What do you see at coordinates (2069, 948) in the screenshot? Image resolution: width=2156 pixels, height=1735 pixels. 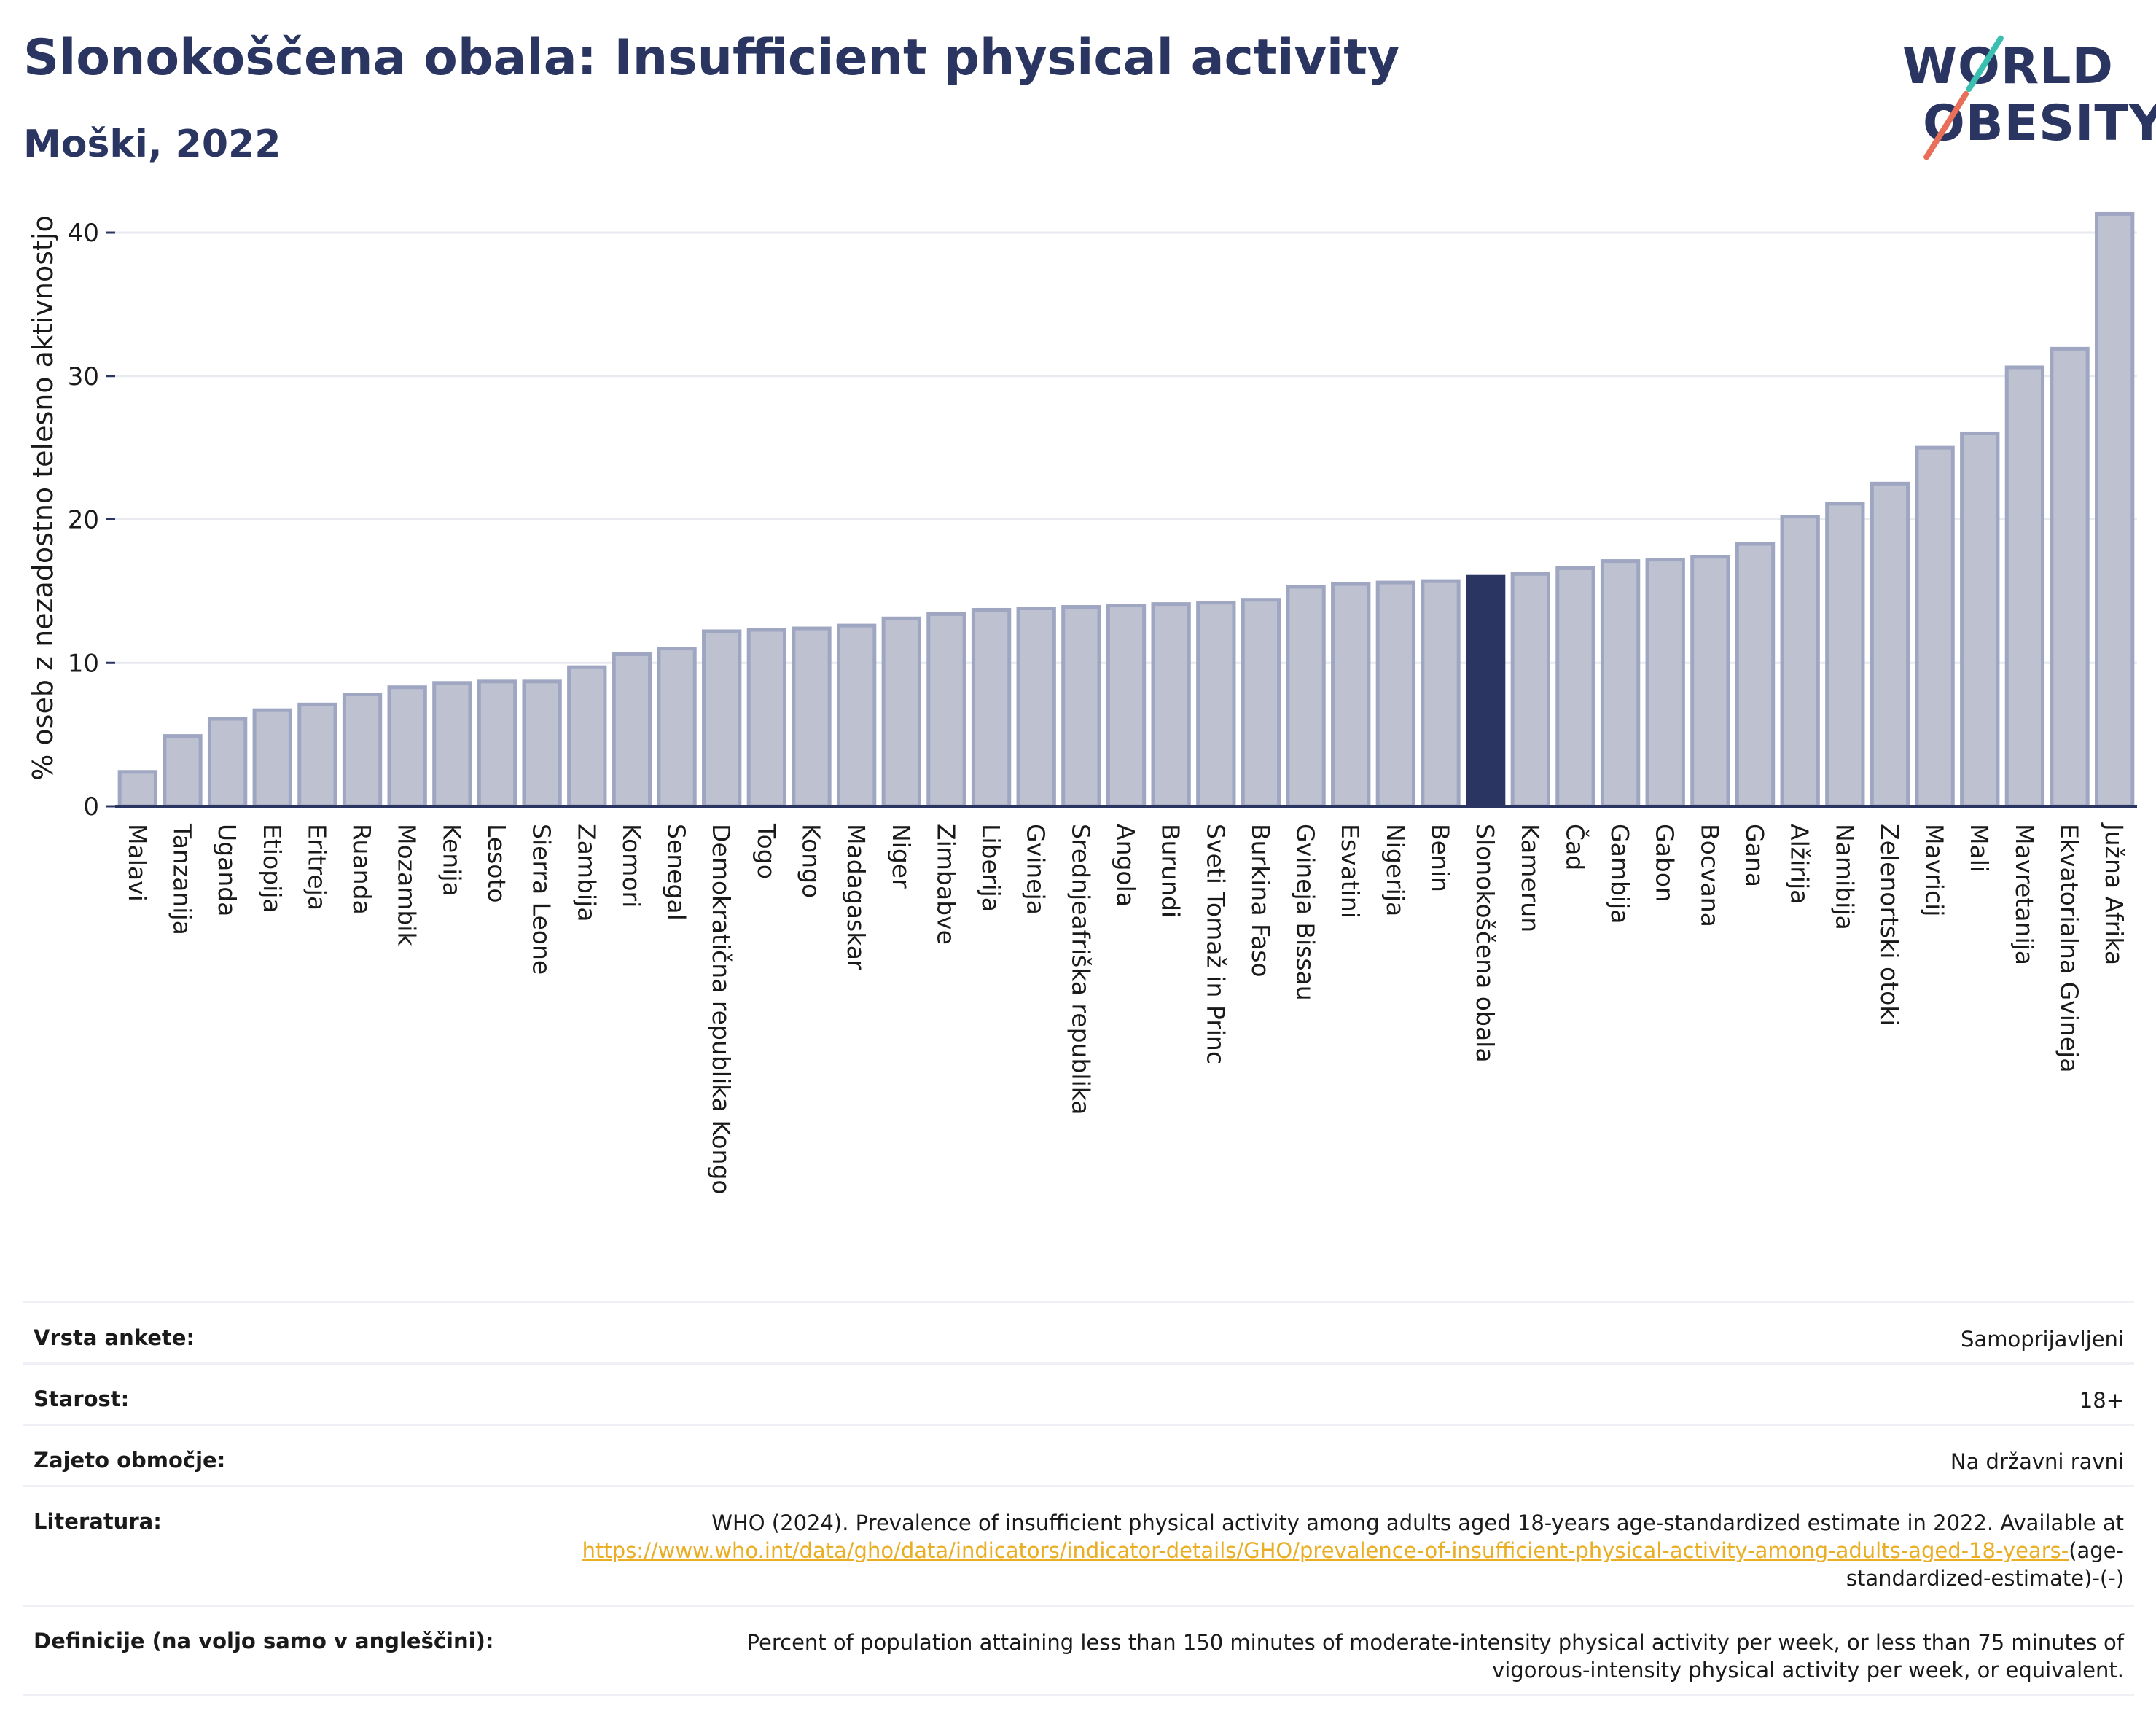 I see `x-tick-label: Ekvatorialna Gvineja` at bounding box center [2069, 948].